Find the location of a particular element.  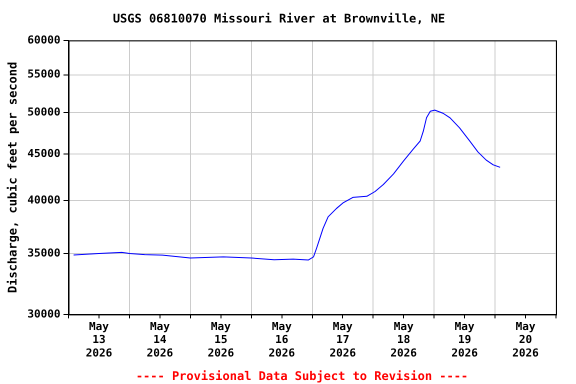

text: ---- Provisional Data Subject to Revision ---- is located at coordinates (302, 376).